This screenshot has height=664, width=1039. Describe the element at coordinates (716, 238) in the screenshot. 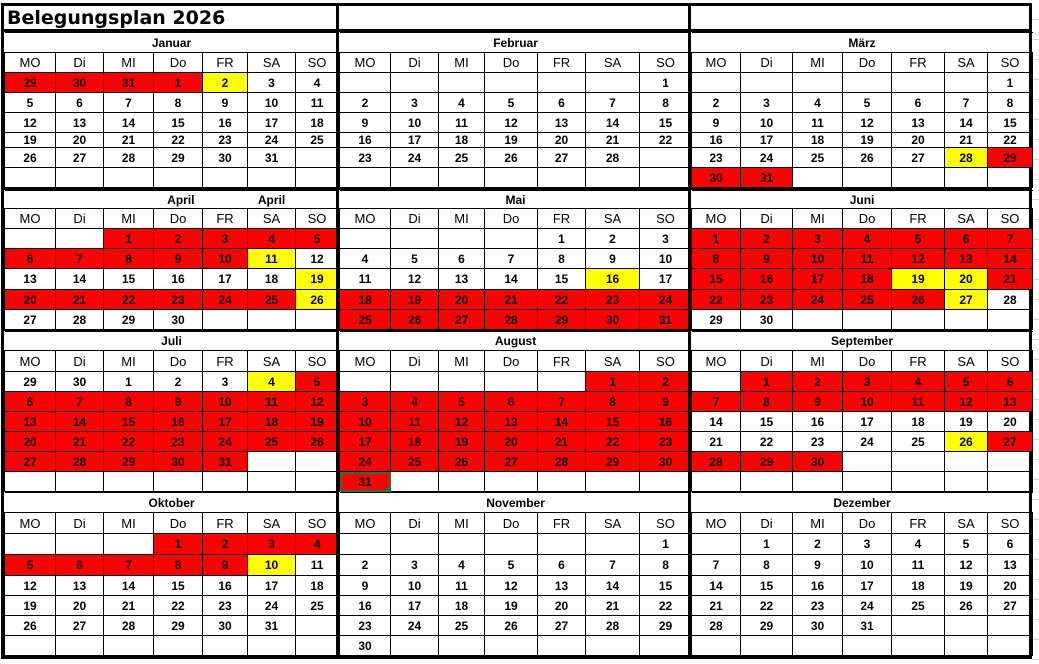

I see `day-cell: 1` at that location.